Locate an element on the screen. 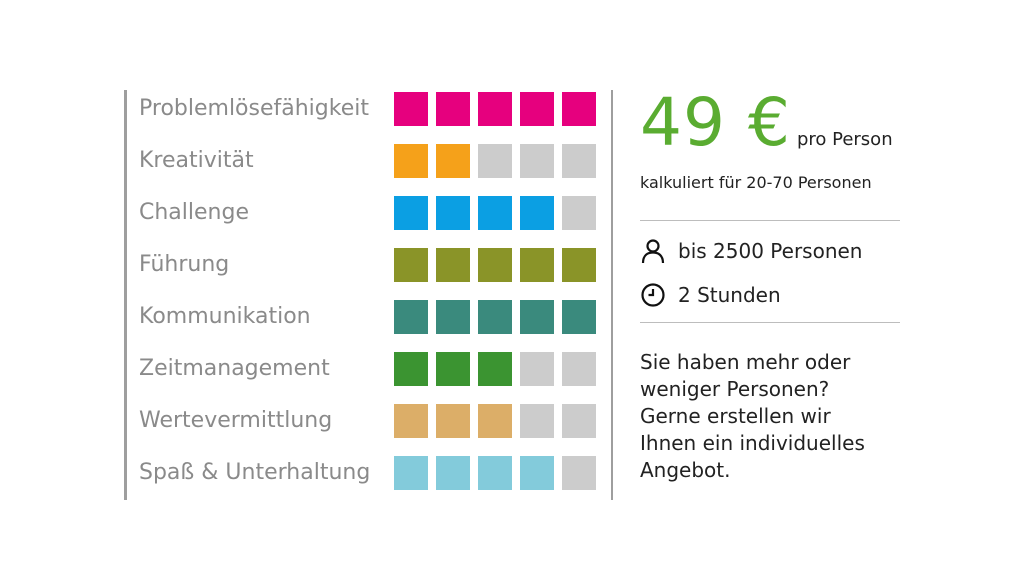  rating-row: Kreativität is located at coordinates (369, 162).